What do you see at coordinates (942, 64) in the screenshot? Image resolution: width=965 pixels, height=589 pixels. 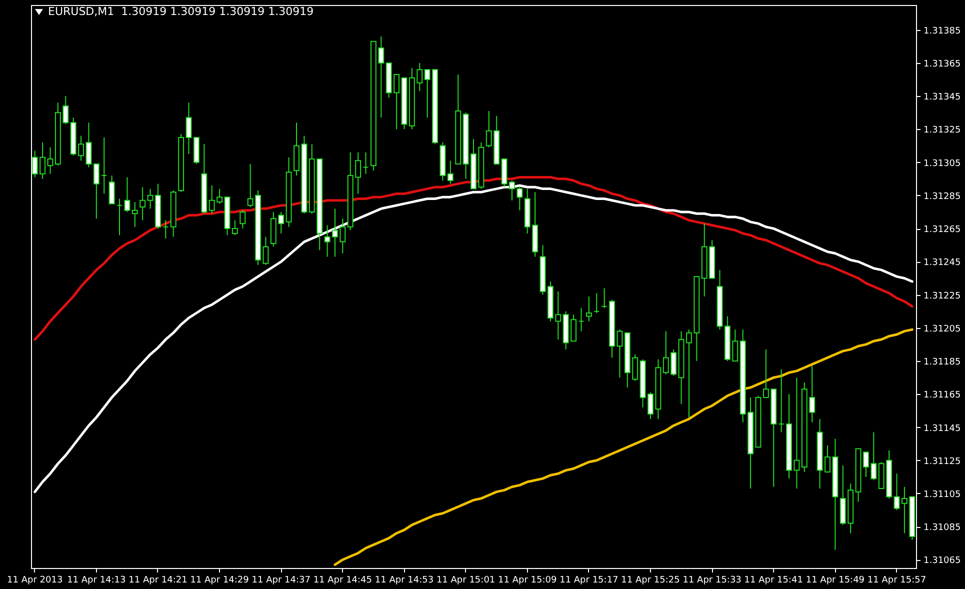 I see `y-tick-label: 1.31365` at bounding box center [942, 64].